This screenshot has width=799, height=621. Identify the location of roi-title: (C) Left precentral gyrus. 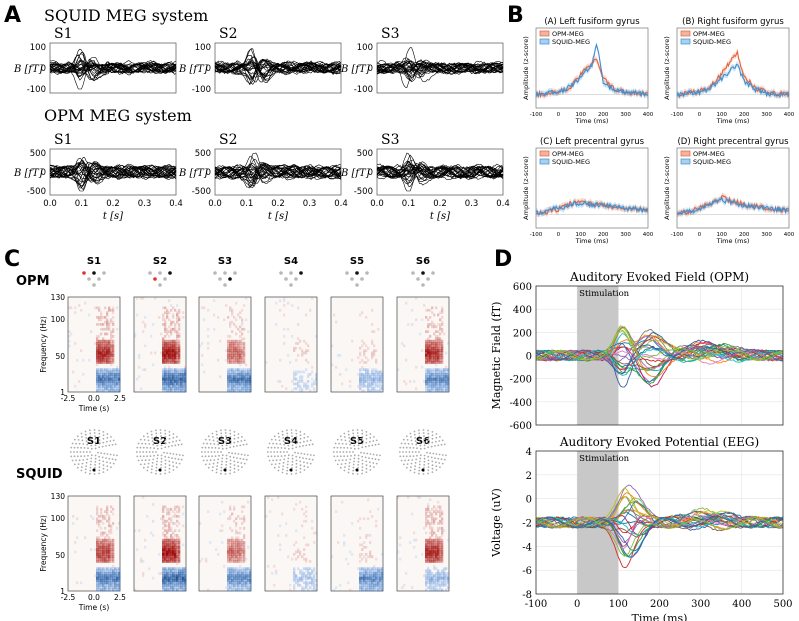
(592, 142).